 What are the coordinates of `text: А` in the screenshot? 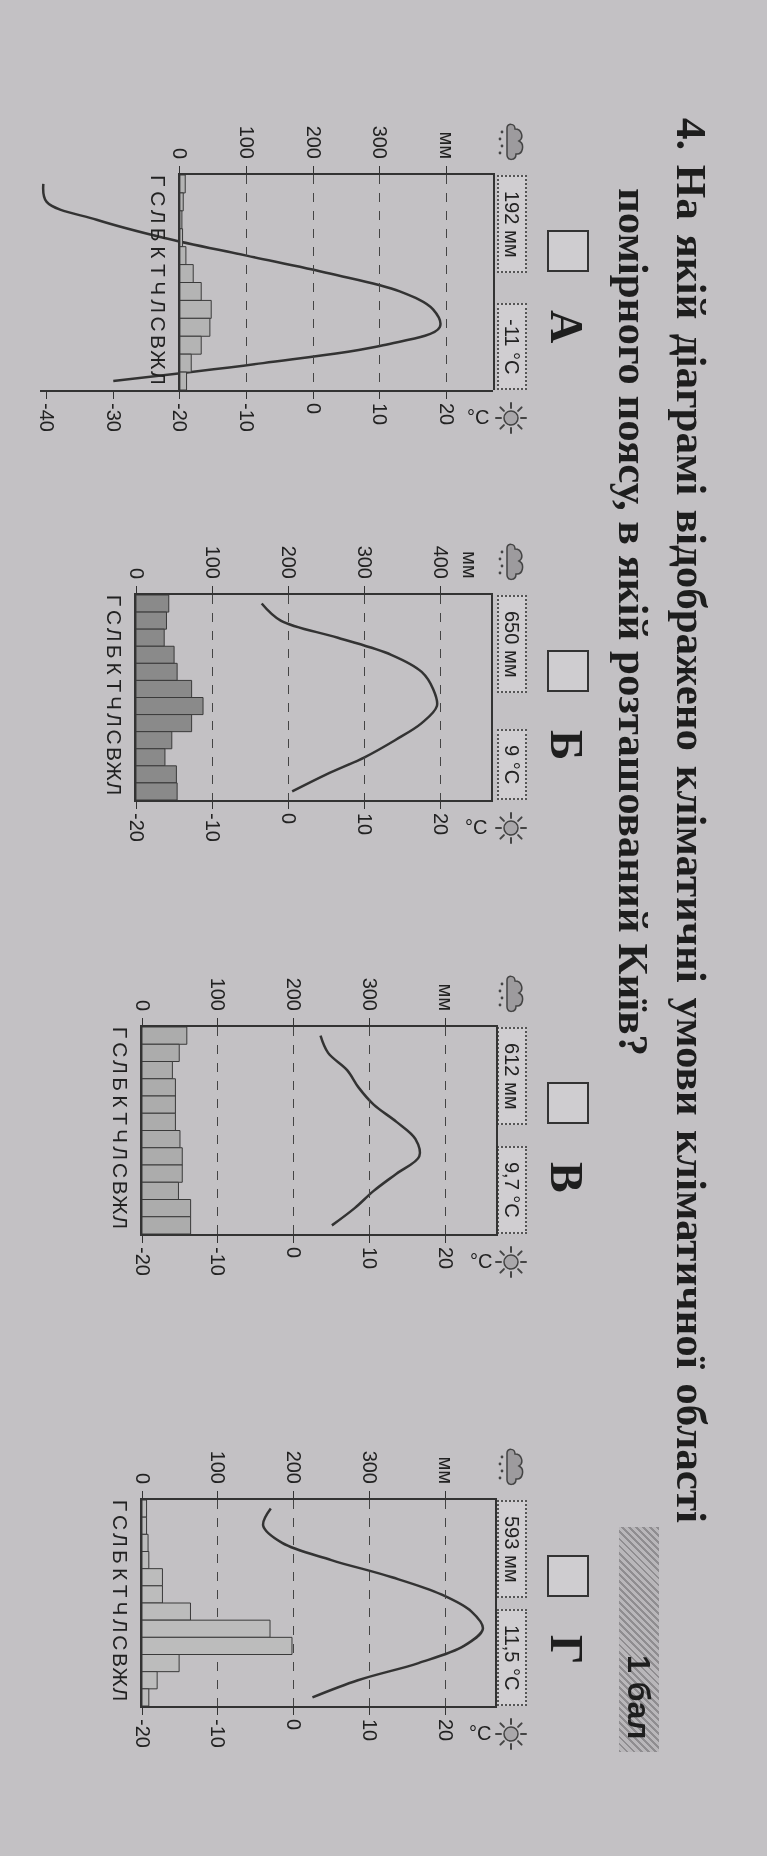 It's located at (566, 327).